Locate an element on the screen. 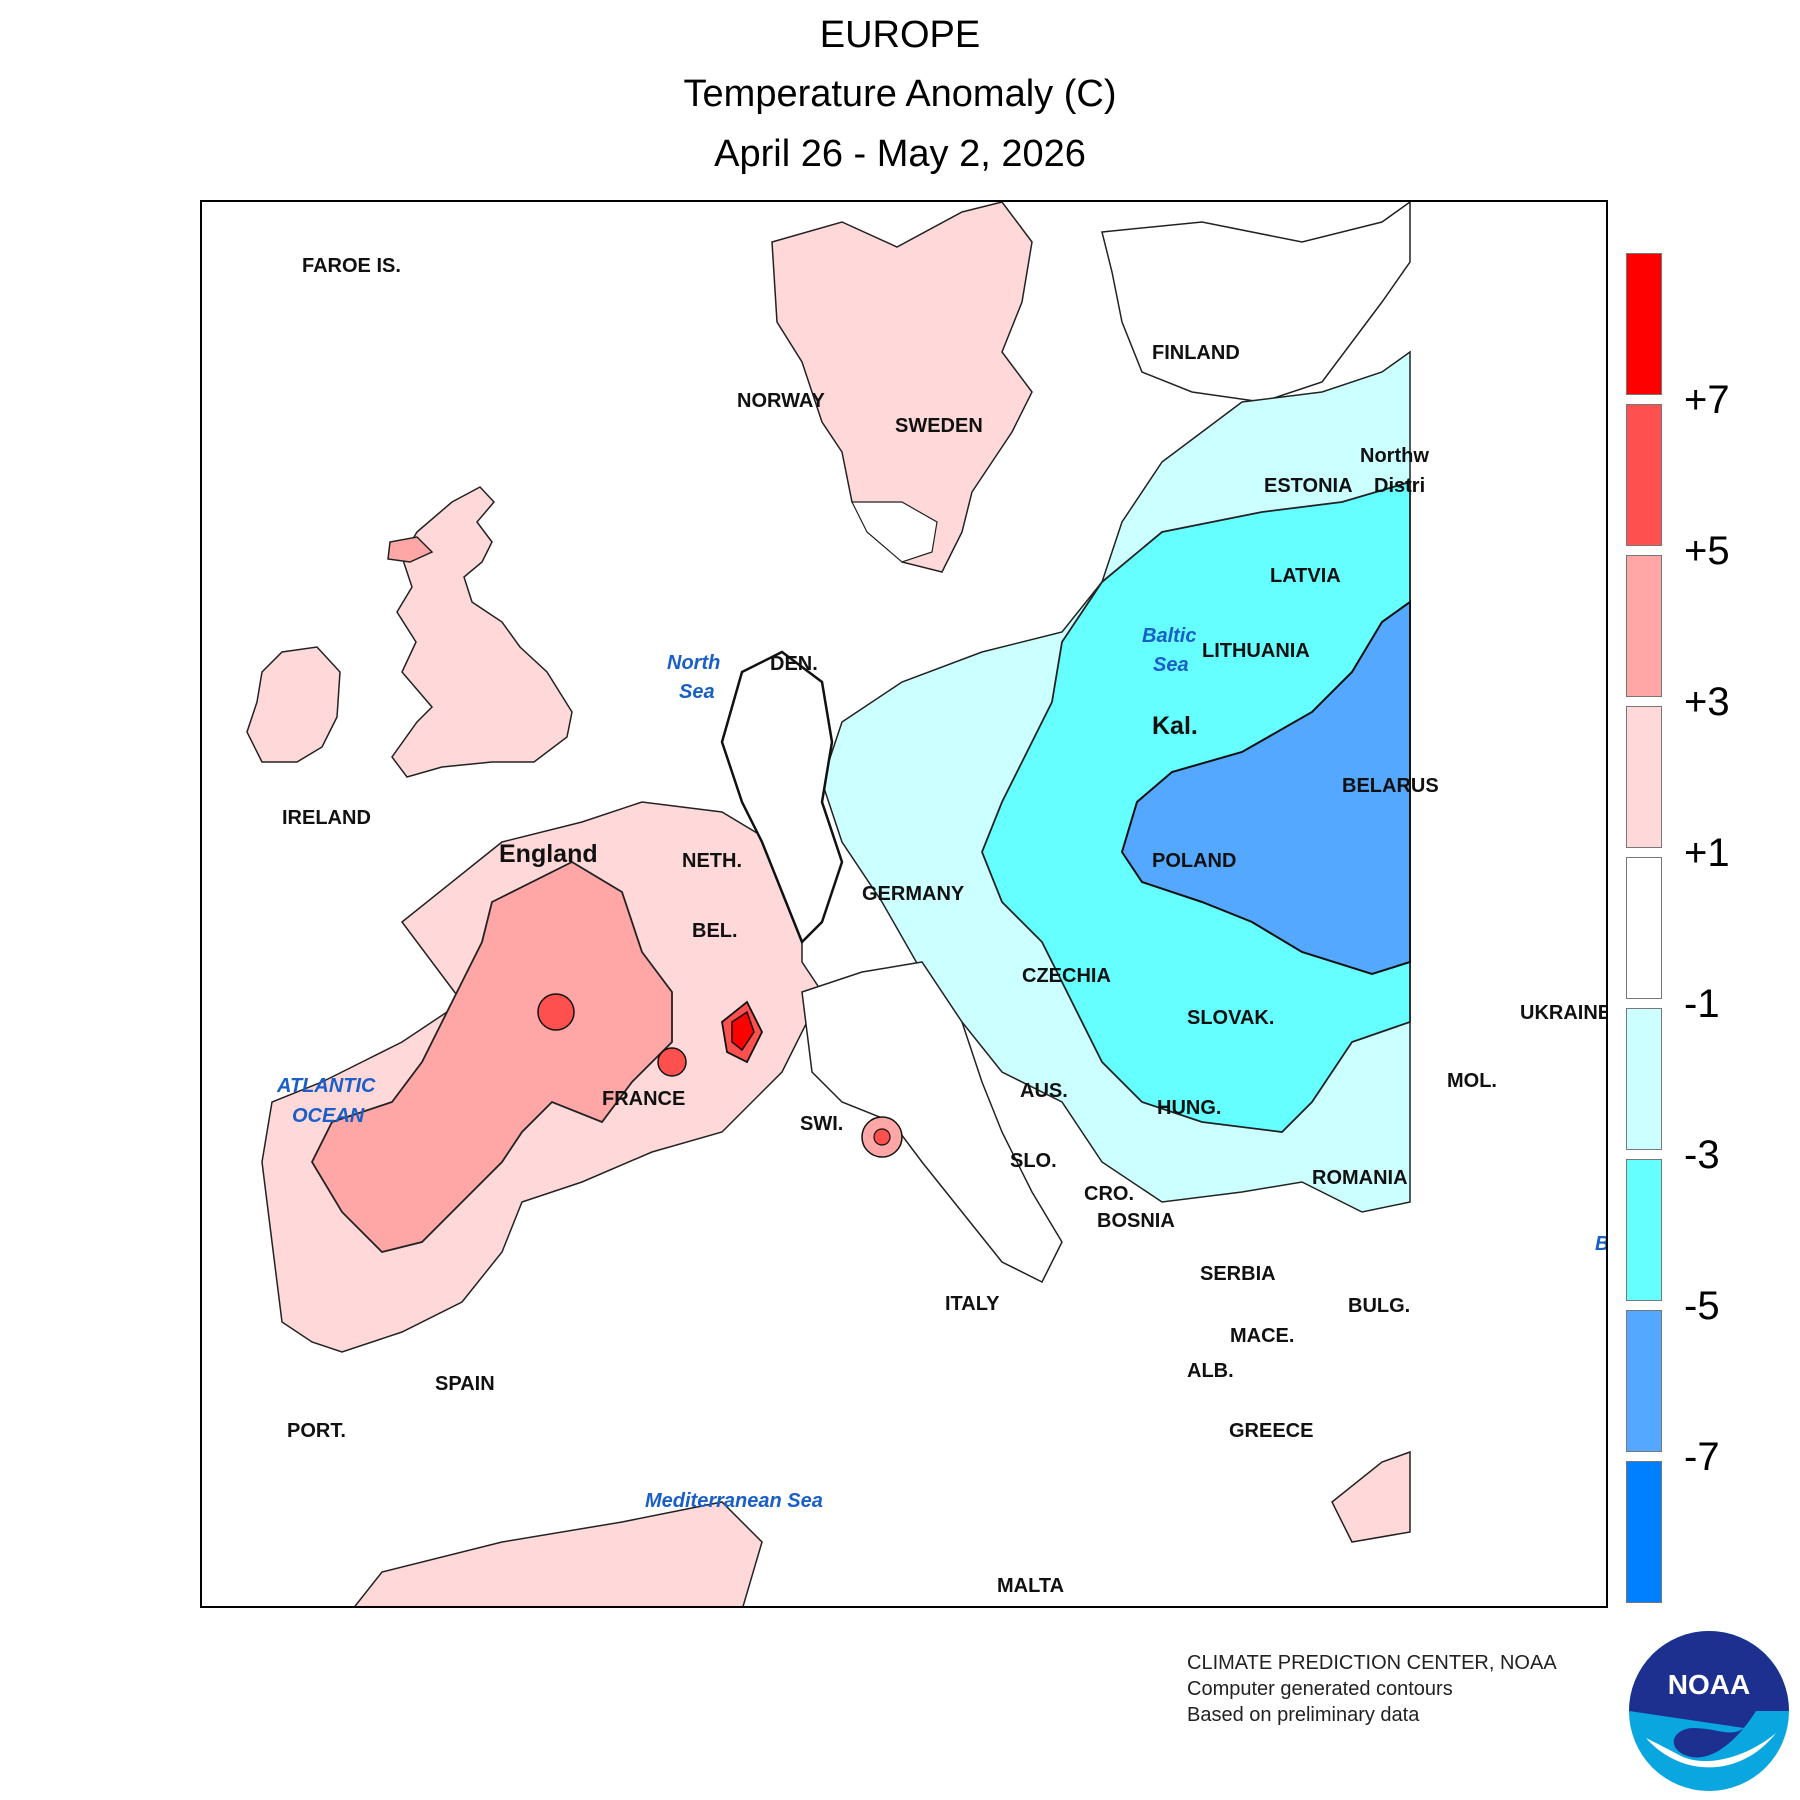  logo-dark-half is located at coordinates (1709, 1694).